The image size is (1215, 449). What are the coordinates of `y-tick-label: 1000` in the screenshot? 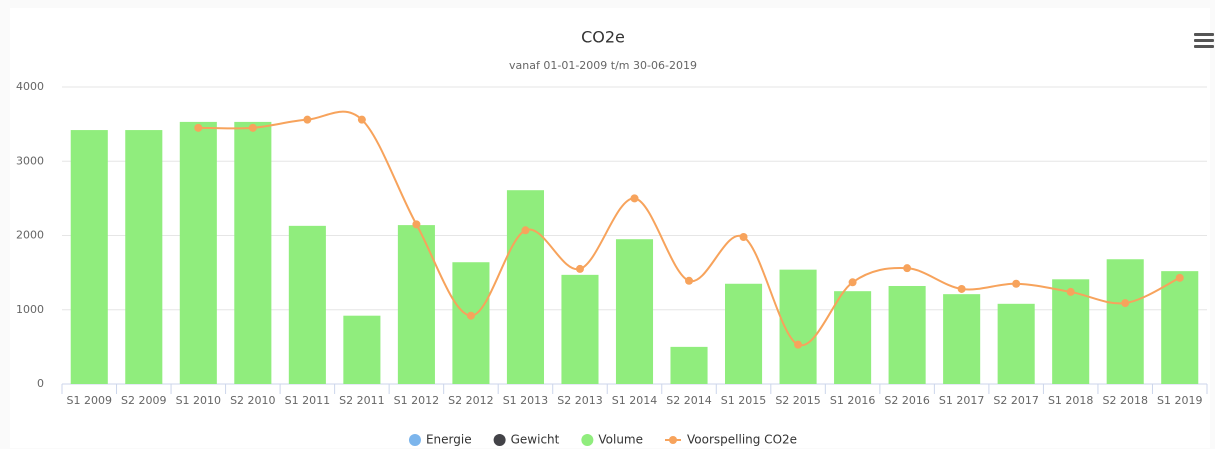 It's located at (30, 309).